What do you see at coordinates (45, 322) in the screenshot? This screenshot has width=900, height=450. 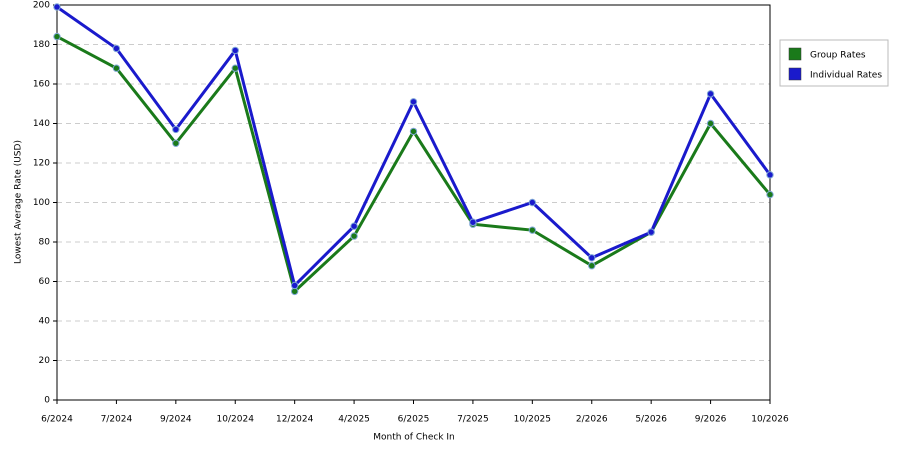 I see `y-tick-label: 40` at bounding box center [45, 322].